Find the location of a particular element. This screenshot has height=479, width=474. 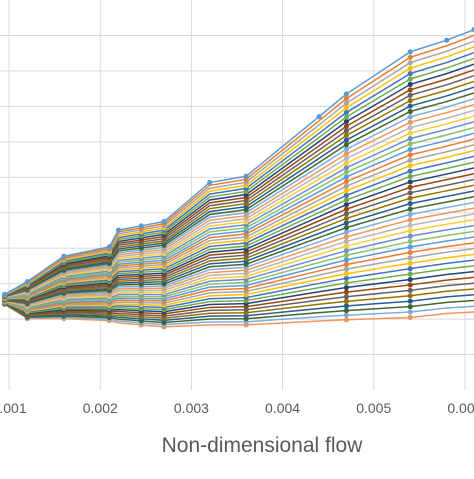

x-tick-label: 0.006 is located at coordinates (460, 408).